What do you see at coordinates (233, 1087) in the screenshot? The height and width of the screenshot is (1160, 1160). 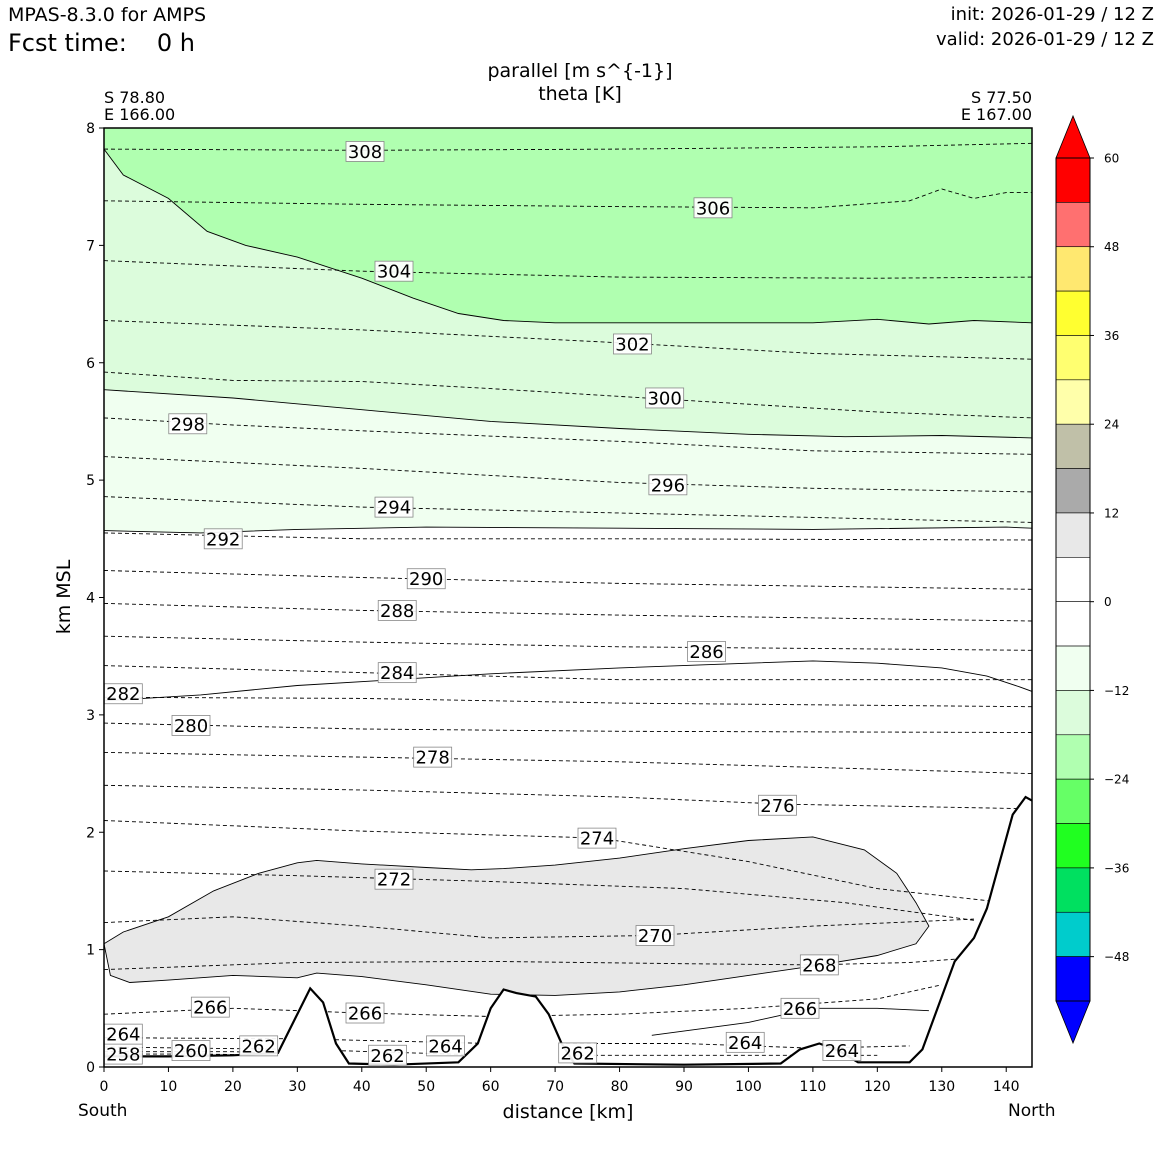 I see `svg-text: 20` at bounding box center [233, 1087].